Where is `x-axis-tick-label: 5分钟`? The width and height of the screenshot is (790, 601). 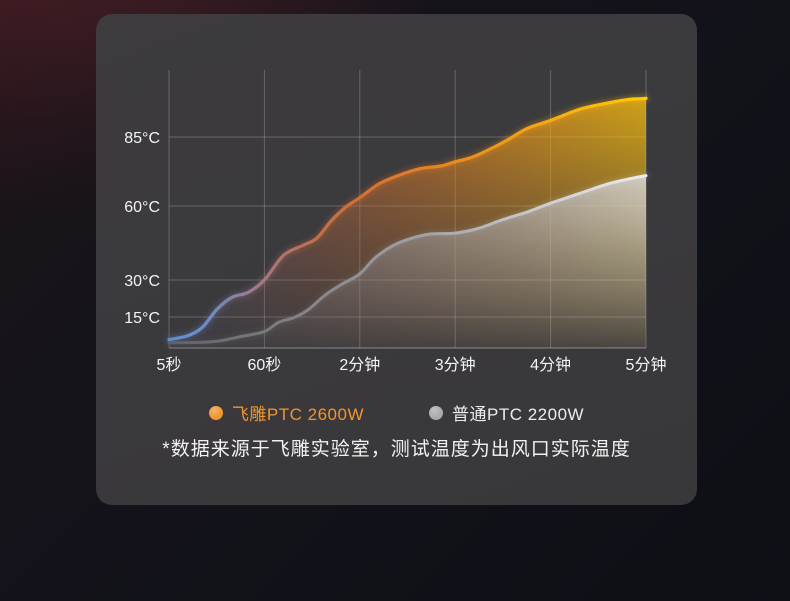
x-axis-tick-label: 5分钟 is located at coordinates (646, 365).